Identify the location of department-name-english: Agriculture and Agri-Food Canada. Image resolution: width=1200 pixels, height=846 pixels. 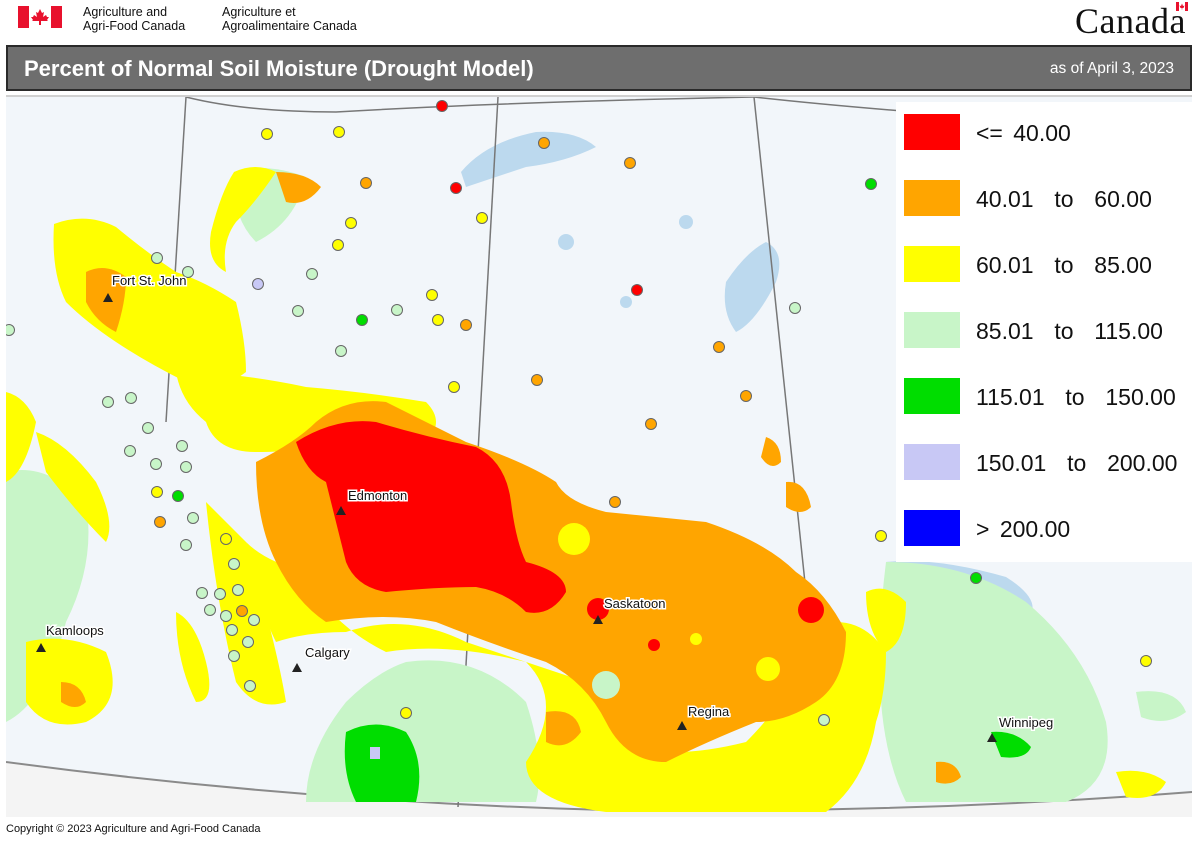
(134, 19).